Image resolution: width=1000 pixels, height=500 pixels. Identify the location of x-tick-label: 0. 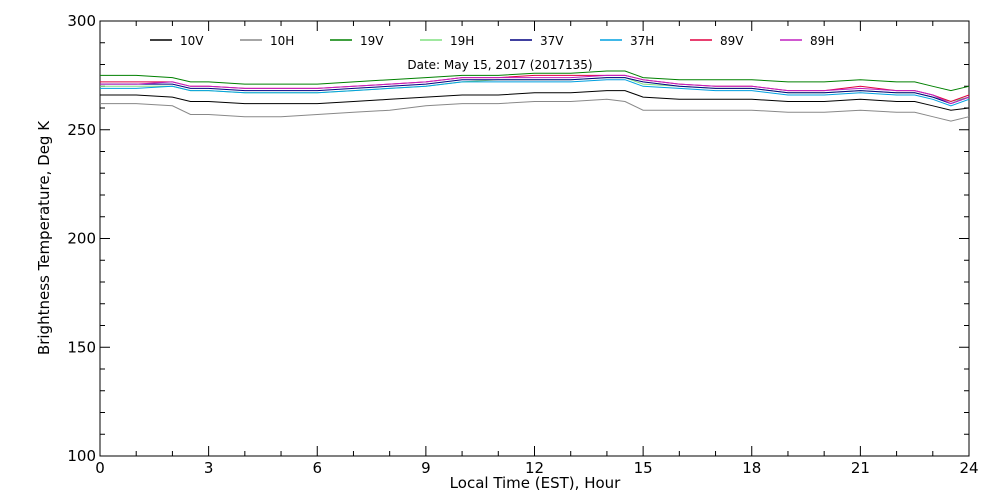
(100, 468).